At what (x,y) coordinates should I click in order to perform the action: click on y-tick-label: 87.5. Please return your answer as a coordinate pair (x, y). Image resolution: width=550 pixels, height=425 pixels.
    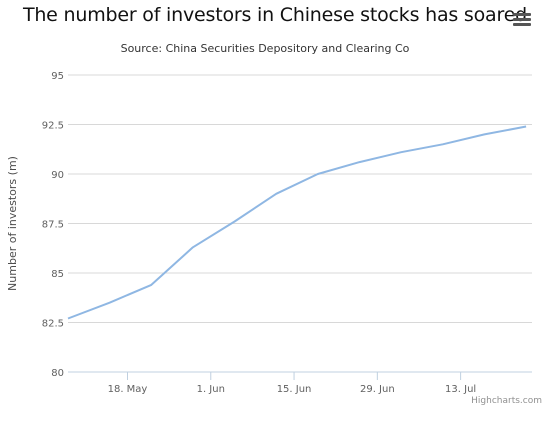
    Looking at the image, I should click on (53, 225).